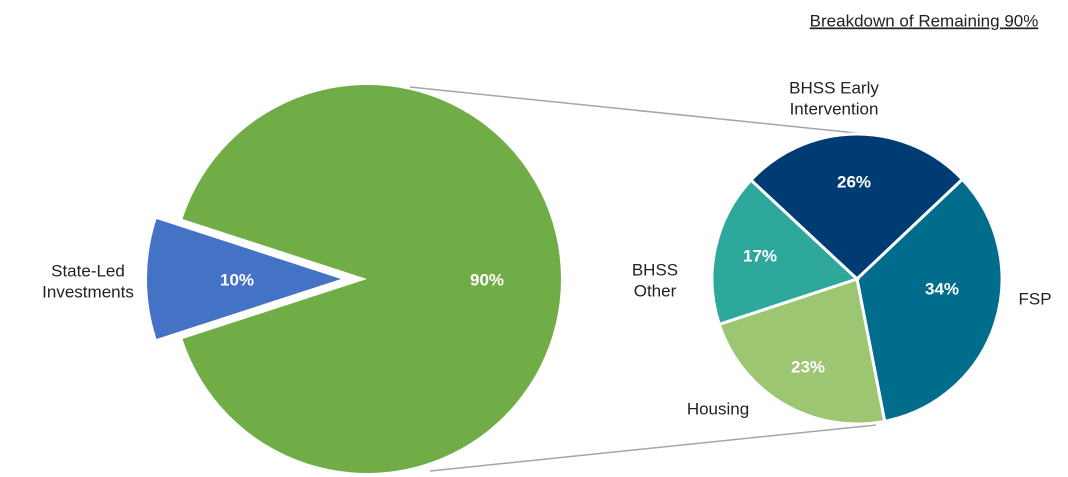 This screenshot has height=477, width=1068. What do you see at coordinates (88, 282) in the screenshot?
I see `category-label: State-Led Investments` at bounding box center [88, 282].